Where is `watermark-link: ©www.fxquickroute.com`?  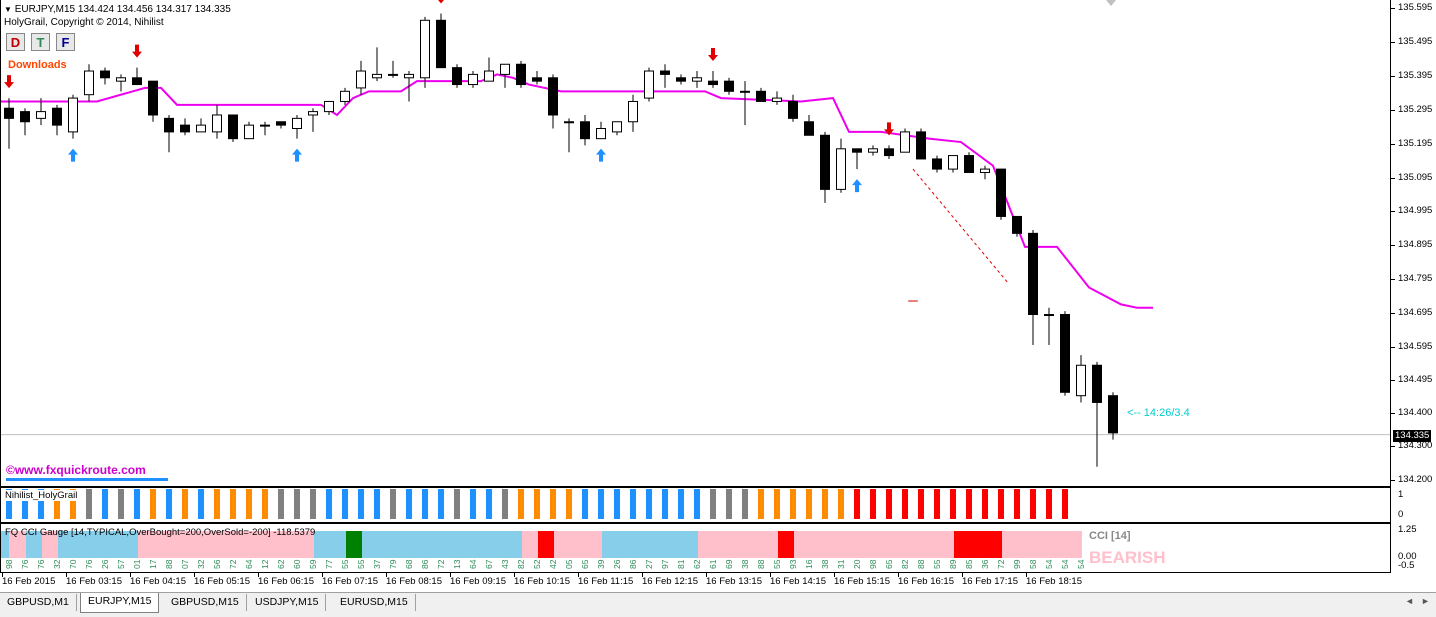 watermark-link: ©www.fxquickroute.com is located at coordinates (76, 470).